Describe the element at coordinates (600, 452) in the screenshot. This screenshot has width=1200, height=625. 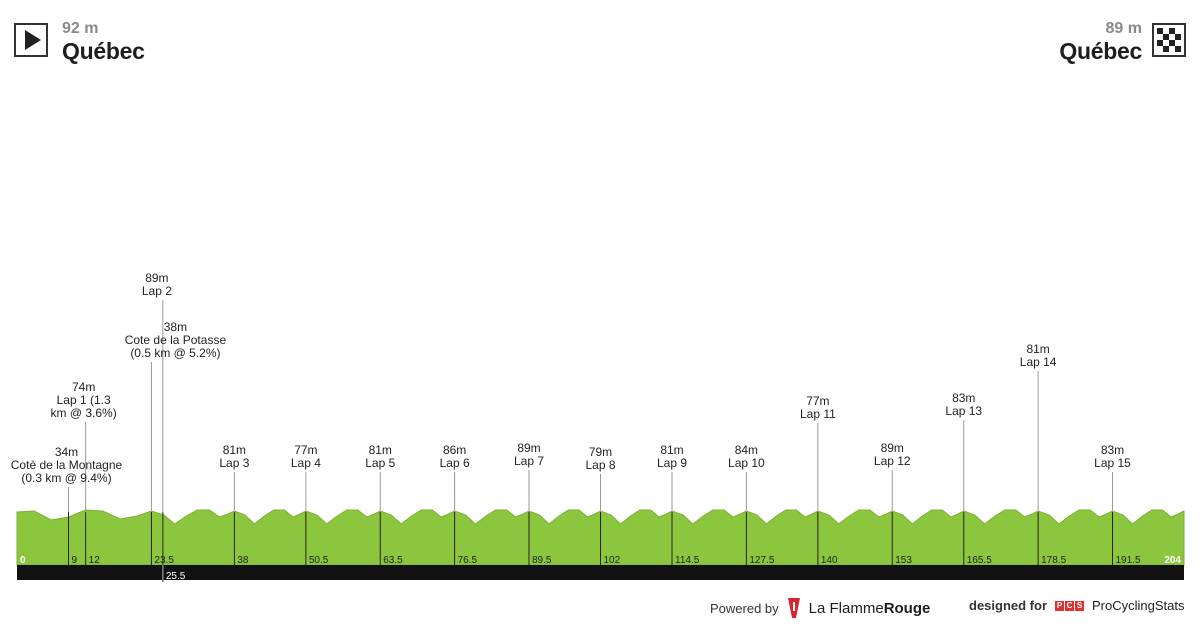
I see `marker-label-line: 79m` at that location.